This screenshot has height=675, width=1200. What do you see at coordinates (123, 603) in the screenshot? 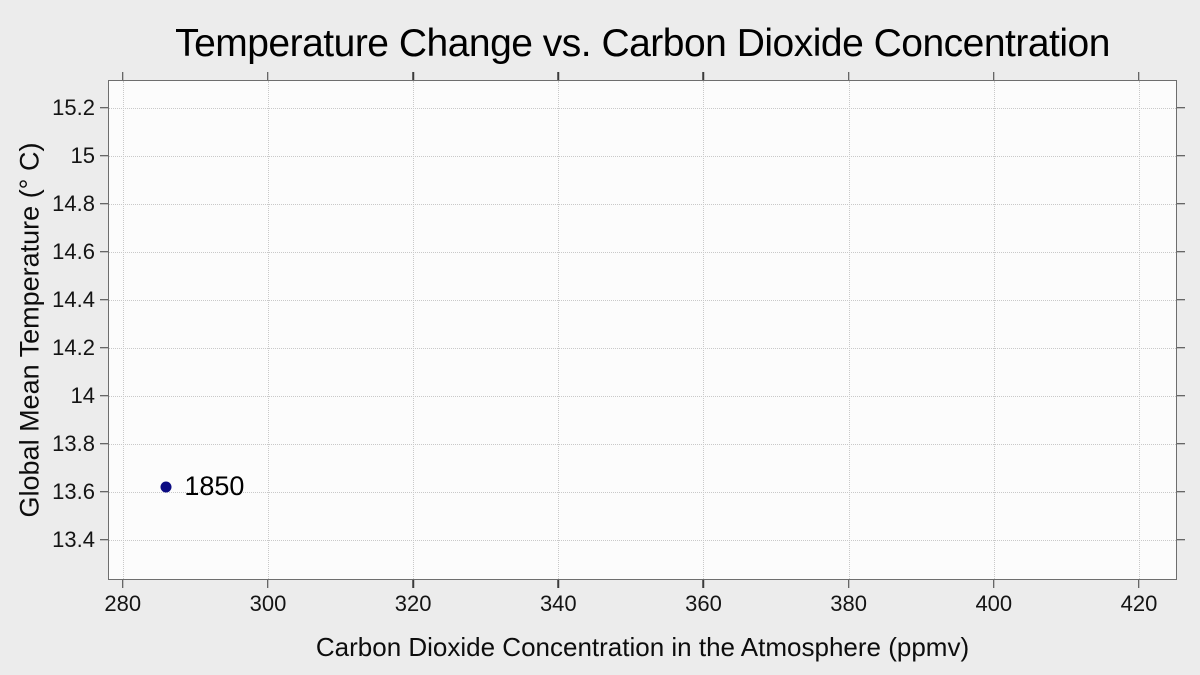
I see `x-tick-label: 280` at bounding box center [123, 603].